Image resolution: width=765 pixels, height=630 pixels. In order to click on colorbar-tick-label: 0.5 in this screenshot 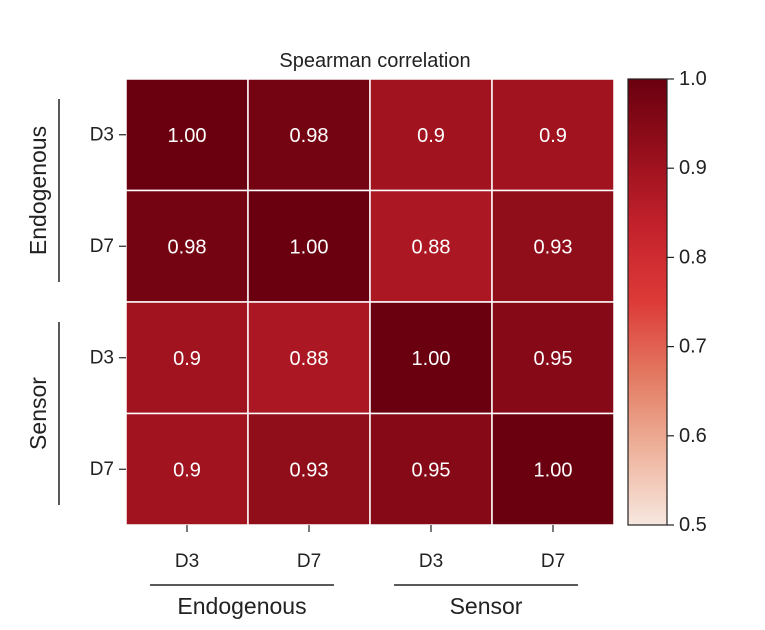, I will do `click(693, 525)`.